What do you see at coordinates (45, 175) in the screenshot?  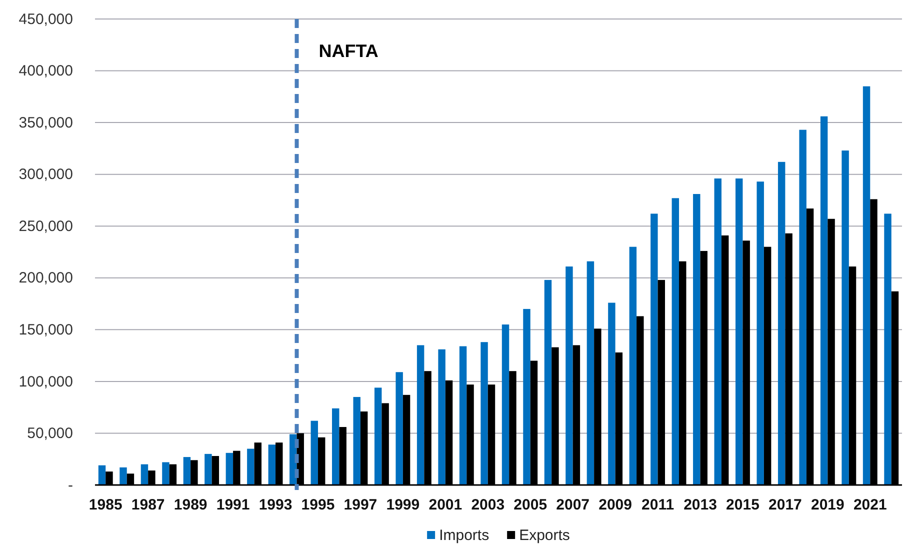 I see `y-tick-label: 300,000` at bounding box center [45, 175].